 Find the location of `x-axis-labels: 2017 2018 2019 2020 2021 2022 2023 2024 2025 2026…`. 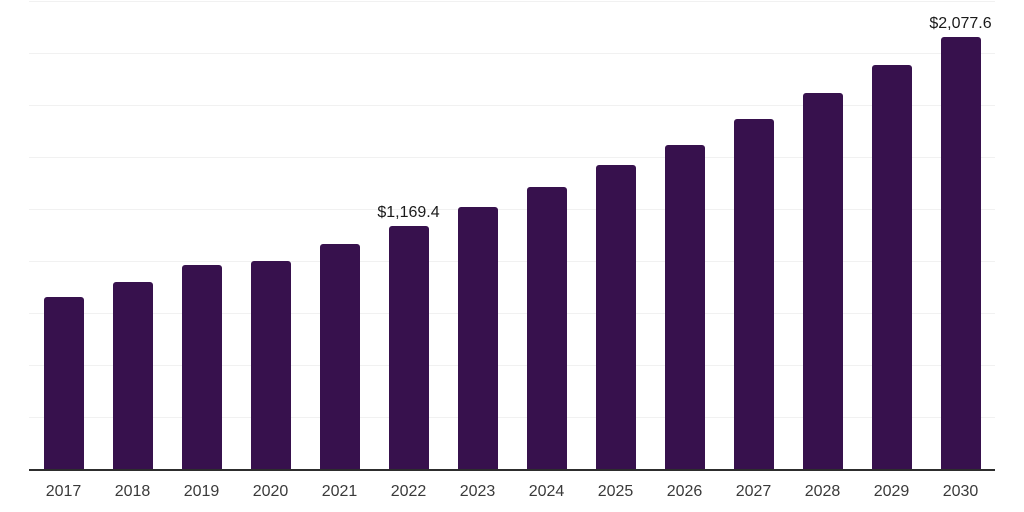

x-axis-labels: 2017 2018 2019 2020 2021 2022 2023 2024 2025 2026… is located at coordinates (512, 492).